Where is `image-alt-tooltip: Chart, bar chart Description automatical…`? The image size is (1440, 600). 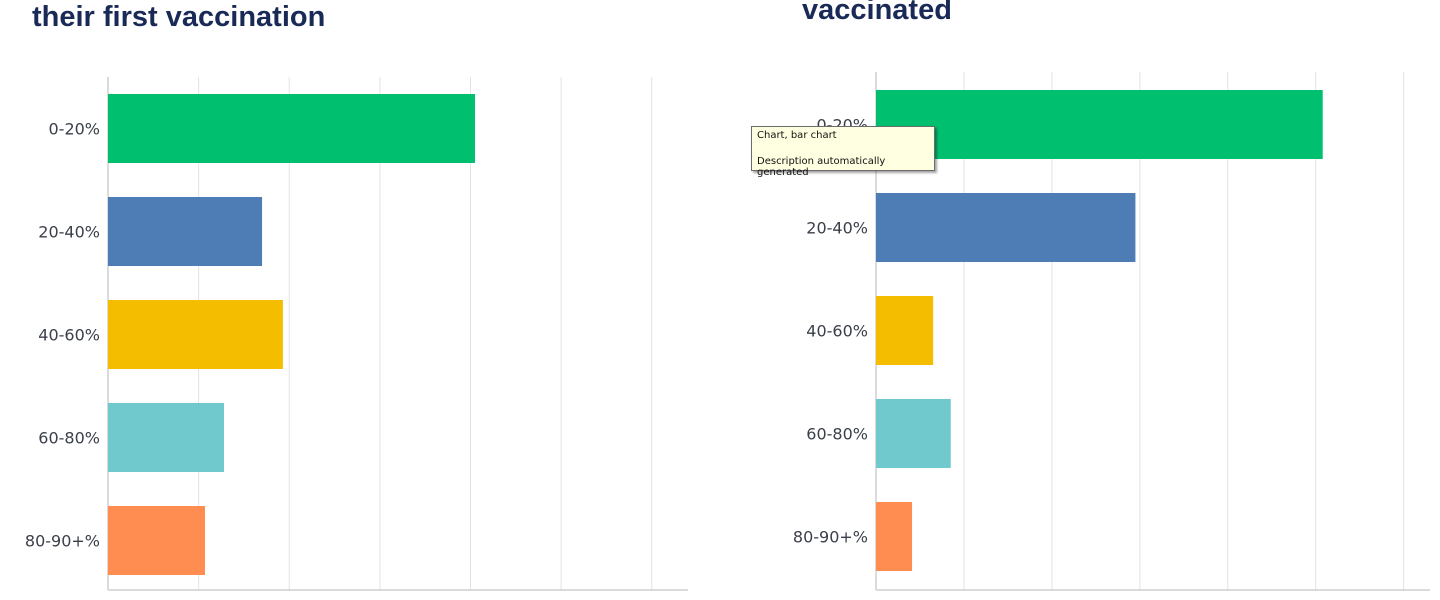 image-alt-tooltip: Chart, bar chart Description automatical… is located at coordinates (843, 152).